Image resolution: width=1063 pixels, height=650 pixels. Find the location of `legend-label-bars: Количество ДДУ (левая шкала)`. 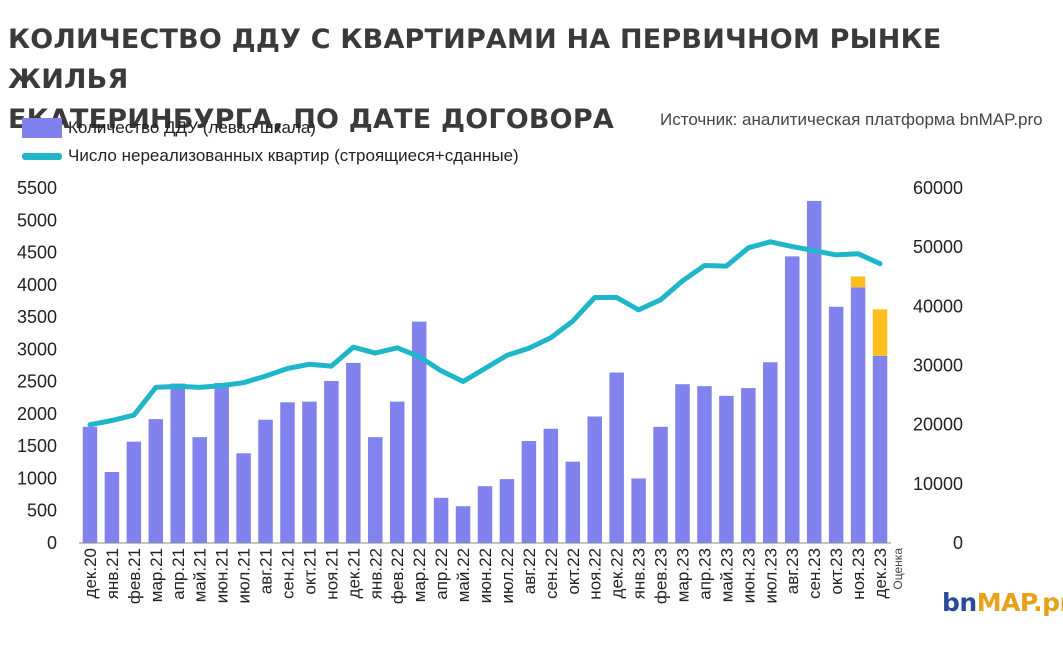

legend-label-bars: Количество ДДУ (левая шкала) is located at coordinates (192, 127).